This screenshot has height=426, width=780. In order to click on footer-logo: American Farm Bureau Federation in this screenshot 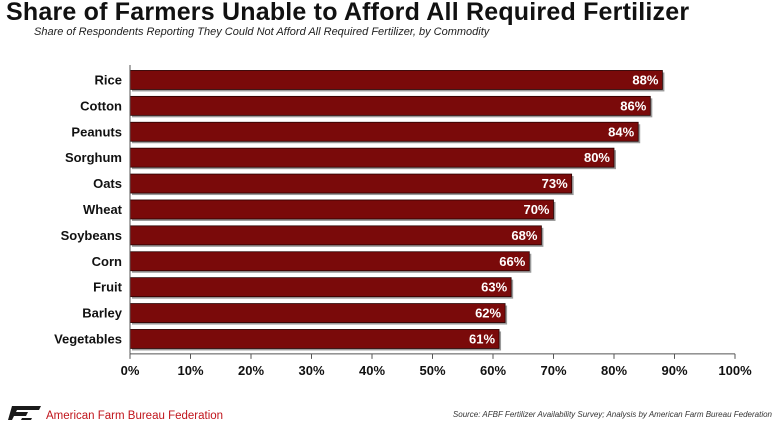, I will do `click(115, 415)`.